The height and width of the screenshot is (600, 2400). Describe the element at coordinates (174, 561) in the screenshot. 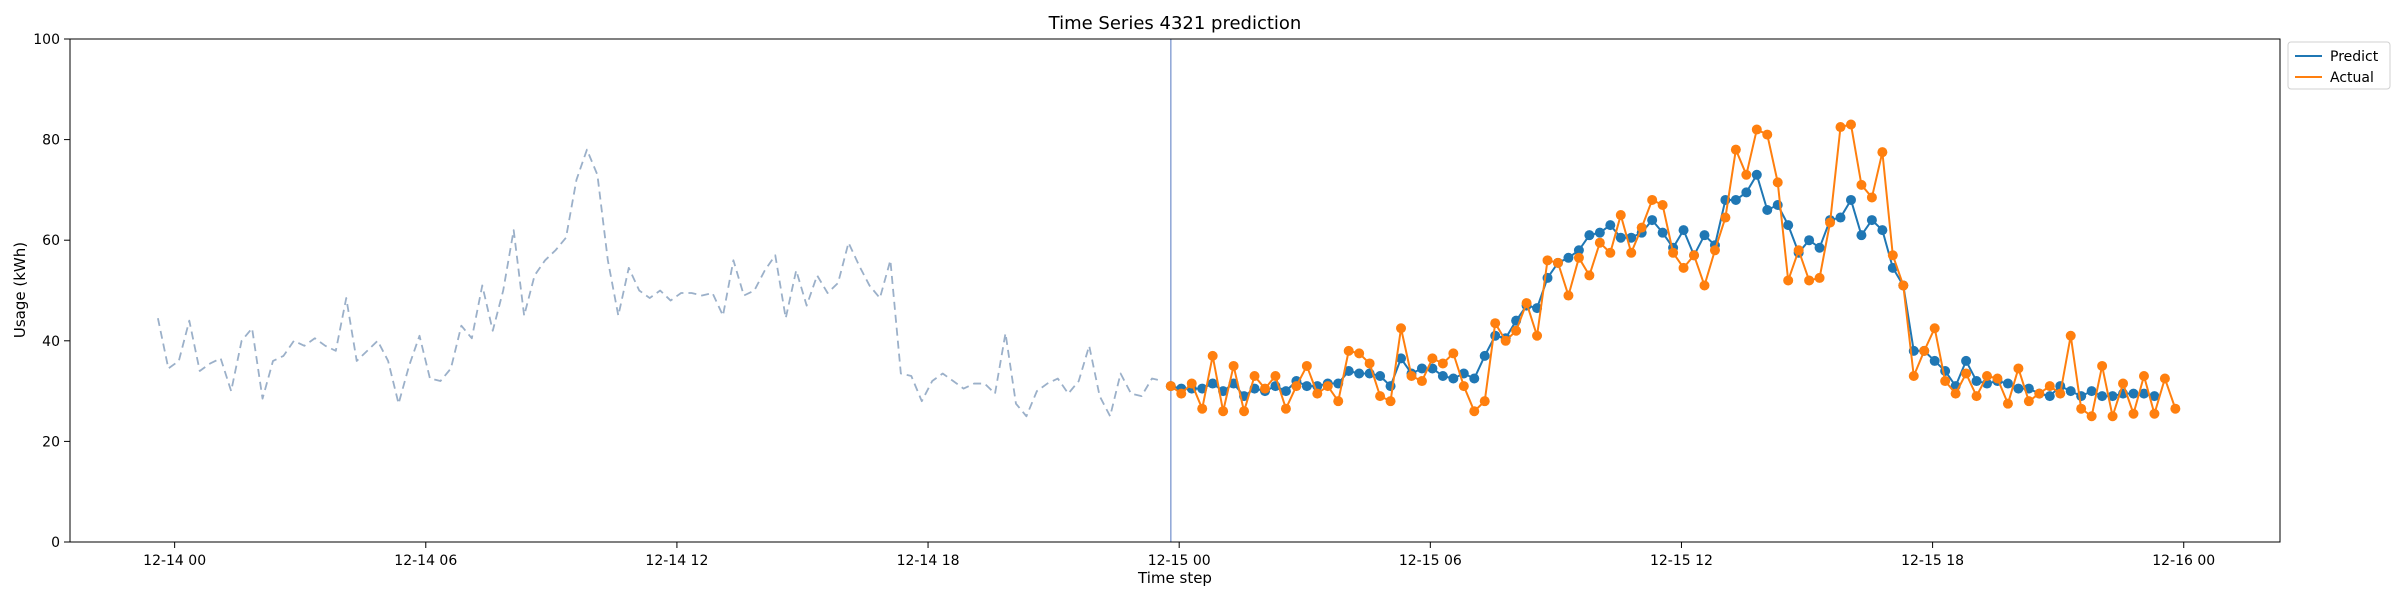

I see `x-tick-label: 12-14 00` at that location.